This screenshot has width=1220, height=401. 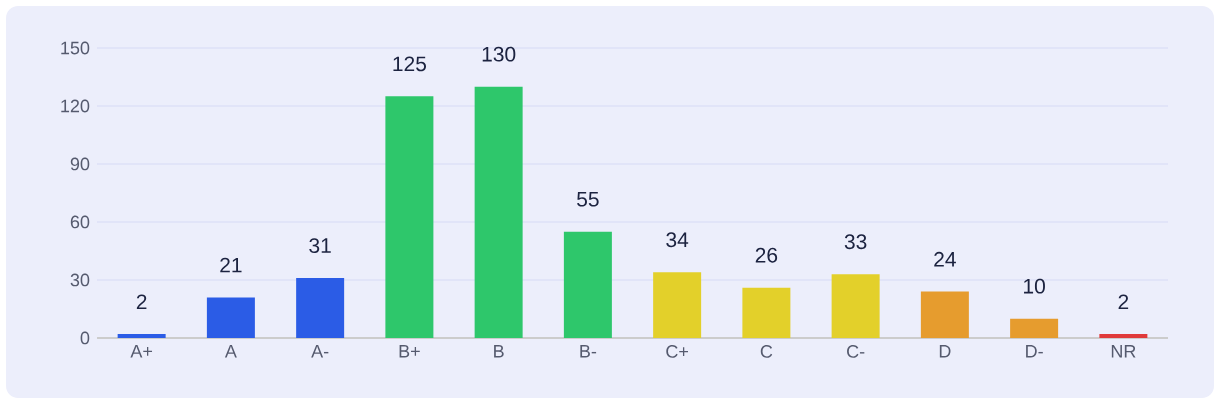 I want to click on x-tick-label: C-, so click(x=856, y=351).